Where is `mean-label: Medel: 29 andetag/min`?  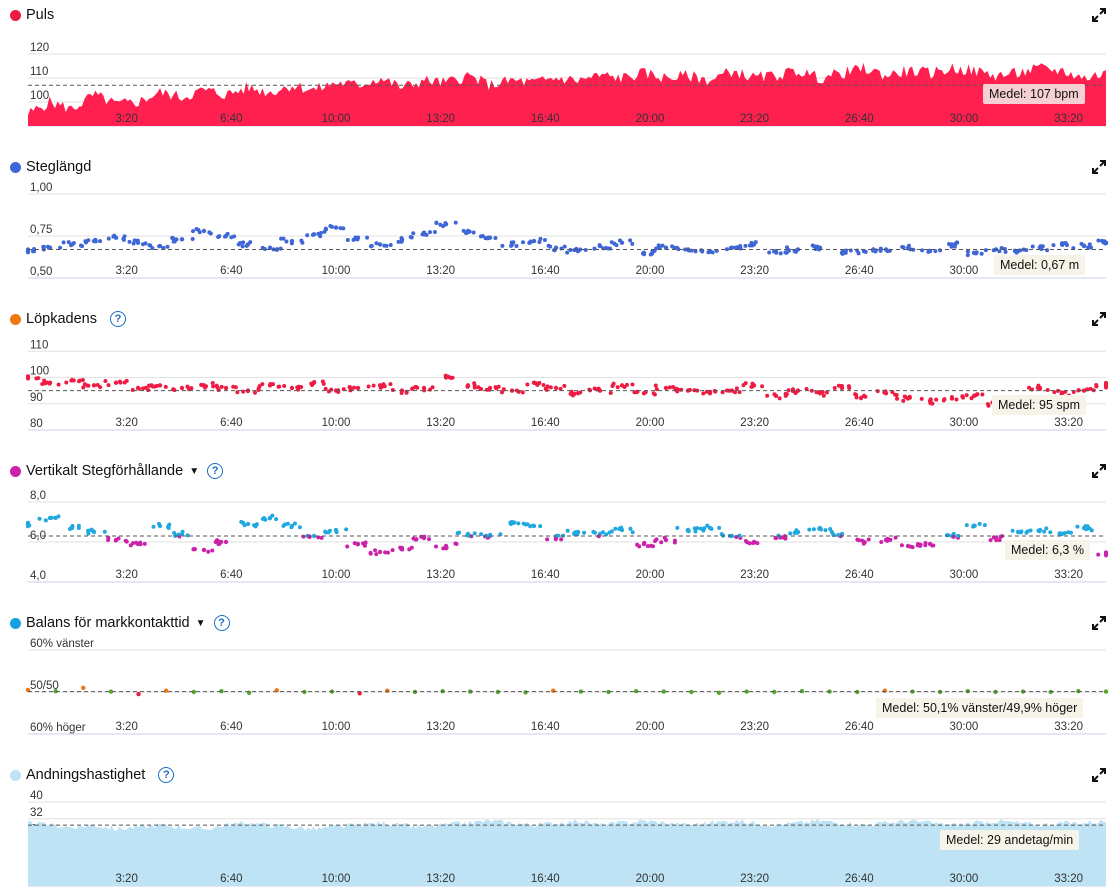
mean-label: Medel: 29 andetag/min is located at coordinates (1010, 840).